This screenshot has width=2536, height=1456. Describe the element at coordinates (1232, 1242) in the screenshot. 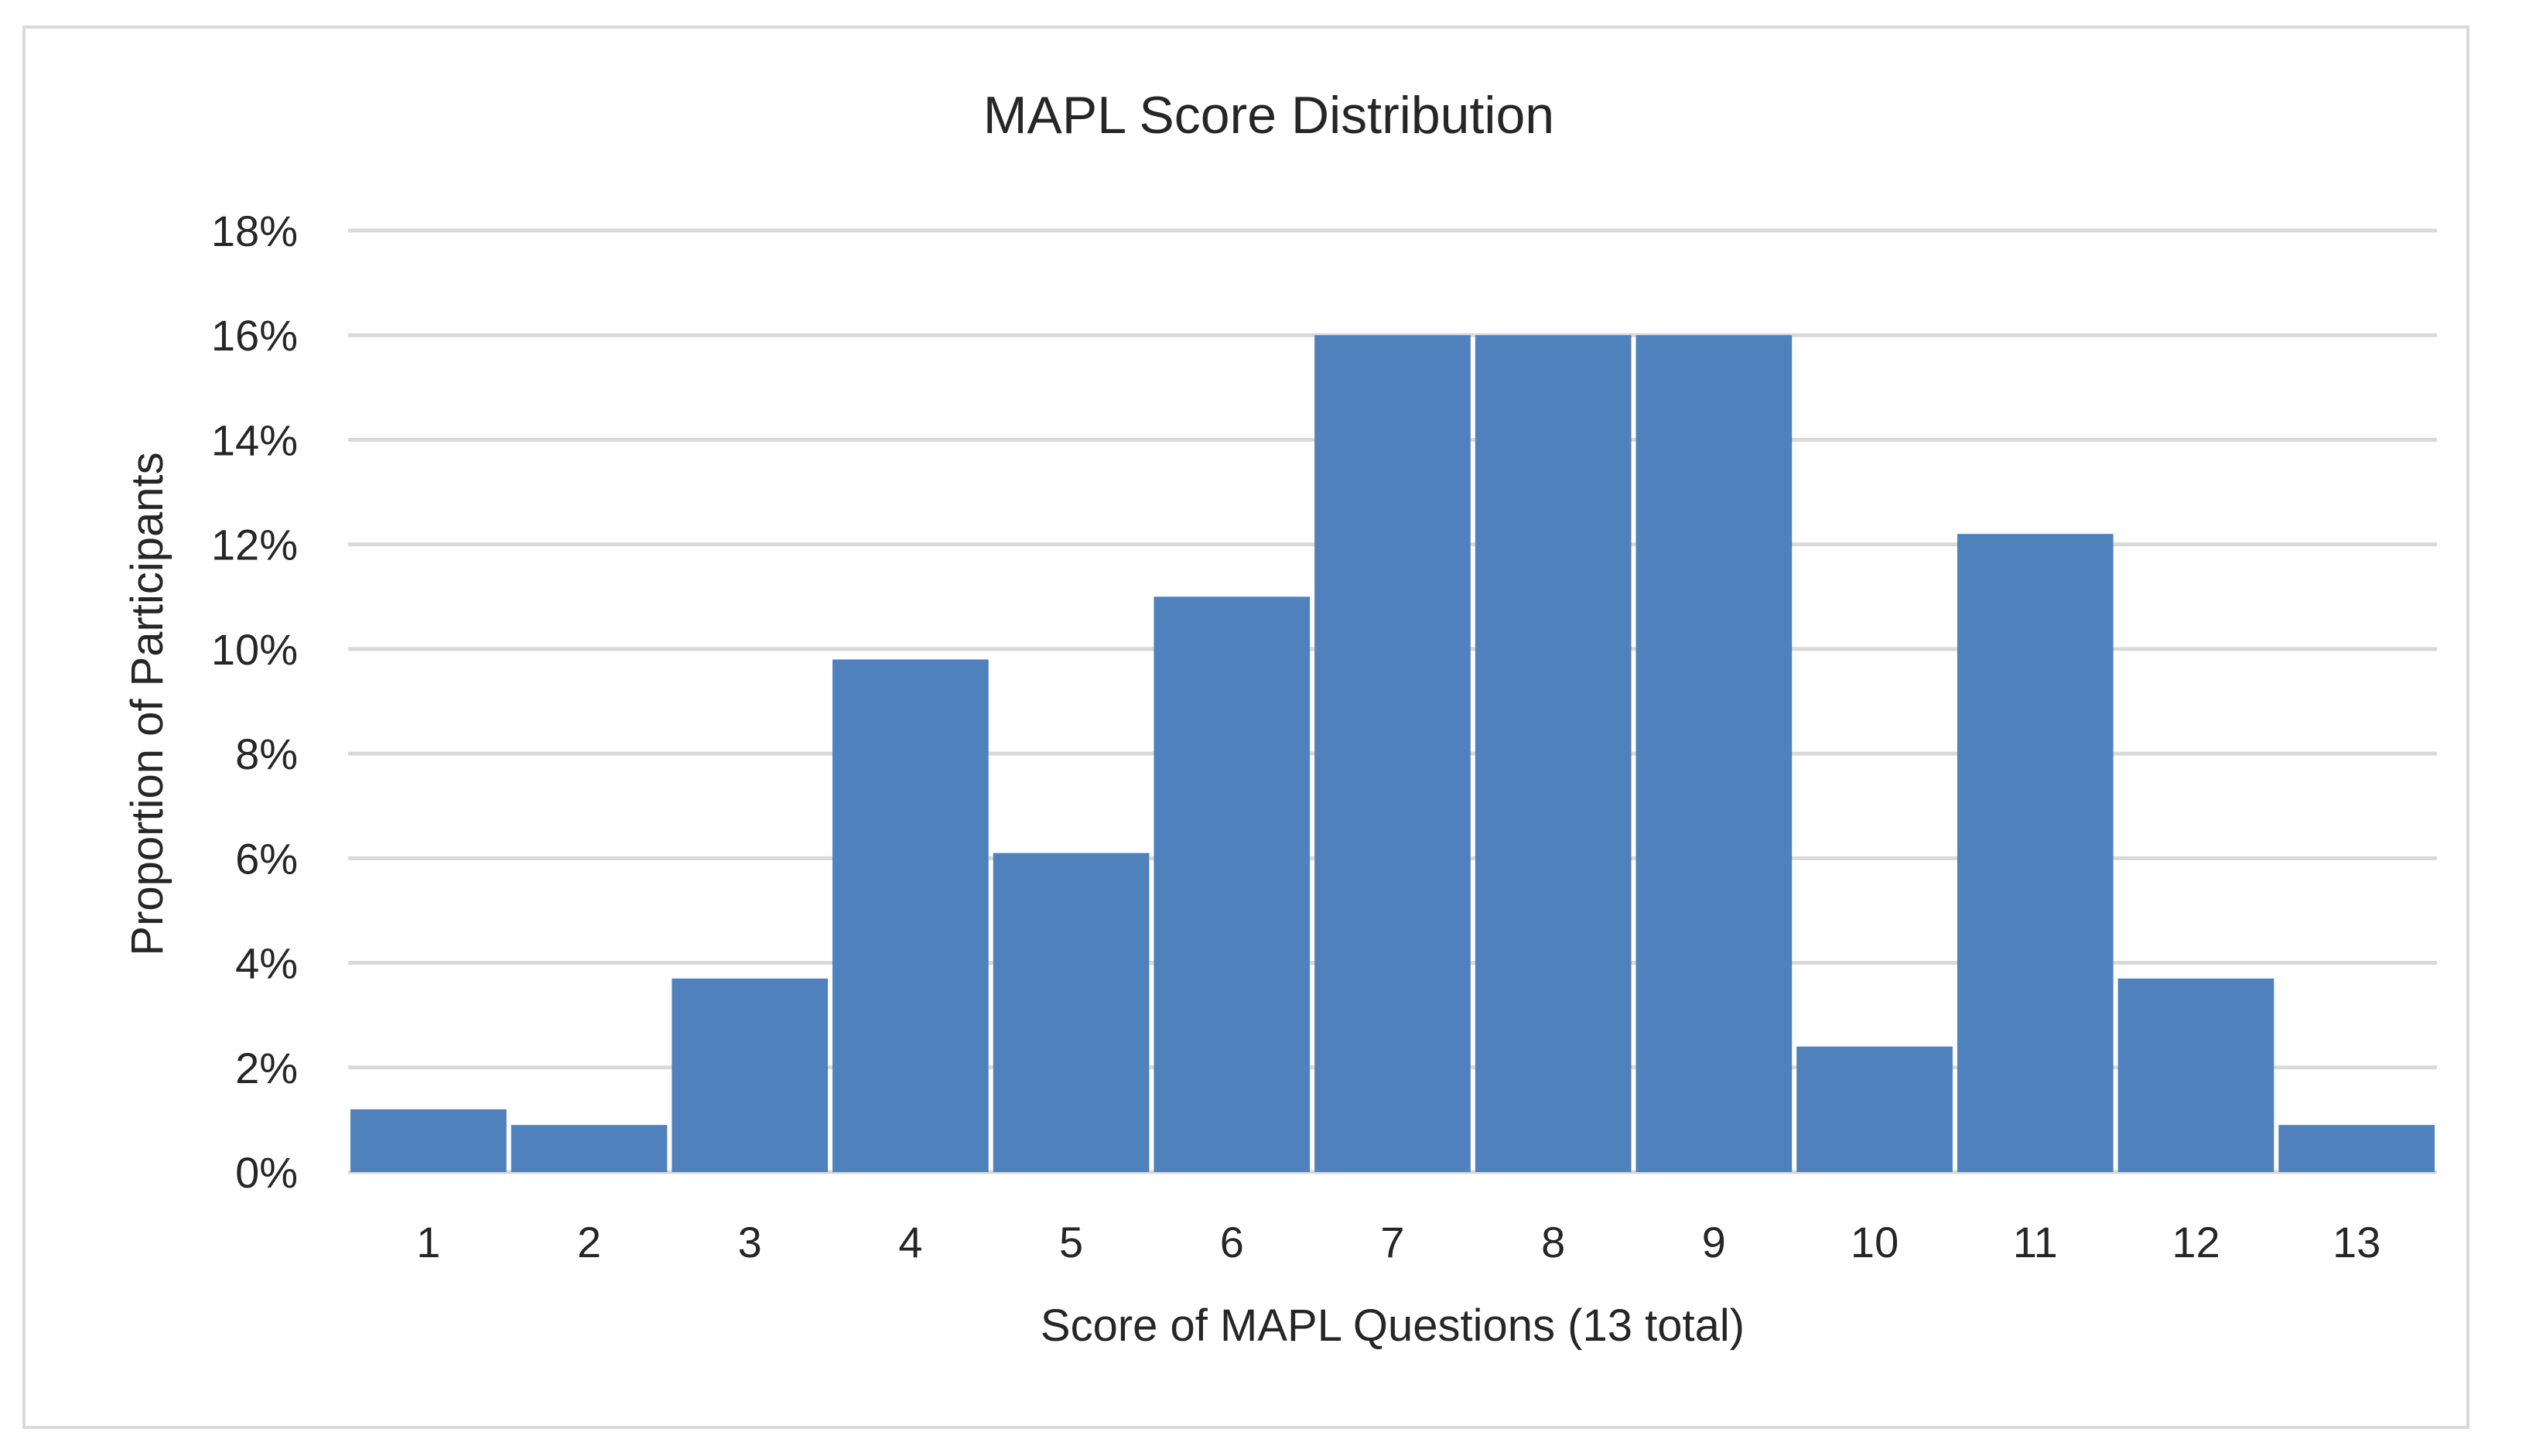

I see `x-tick-label: 6` at that location.